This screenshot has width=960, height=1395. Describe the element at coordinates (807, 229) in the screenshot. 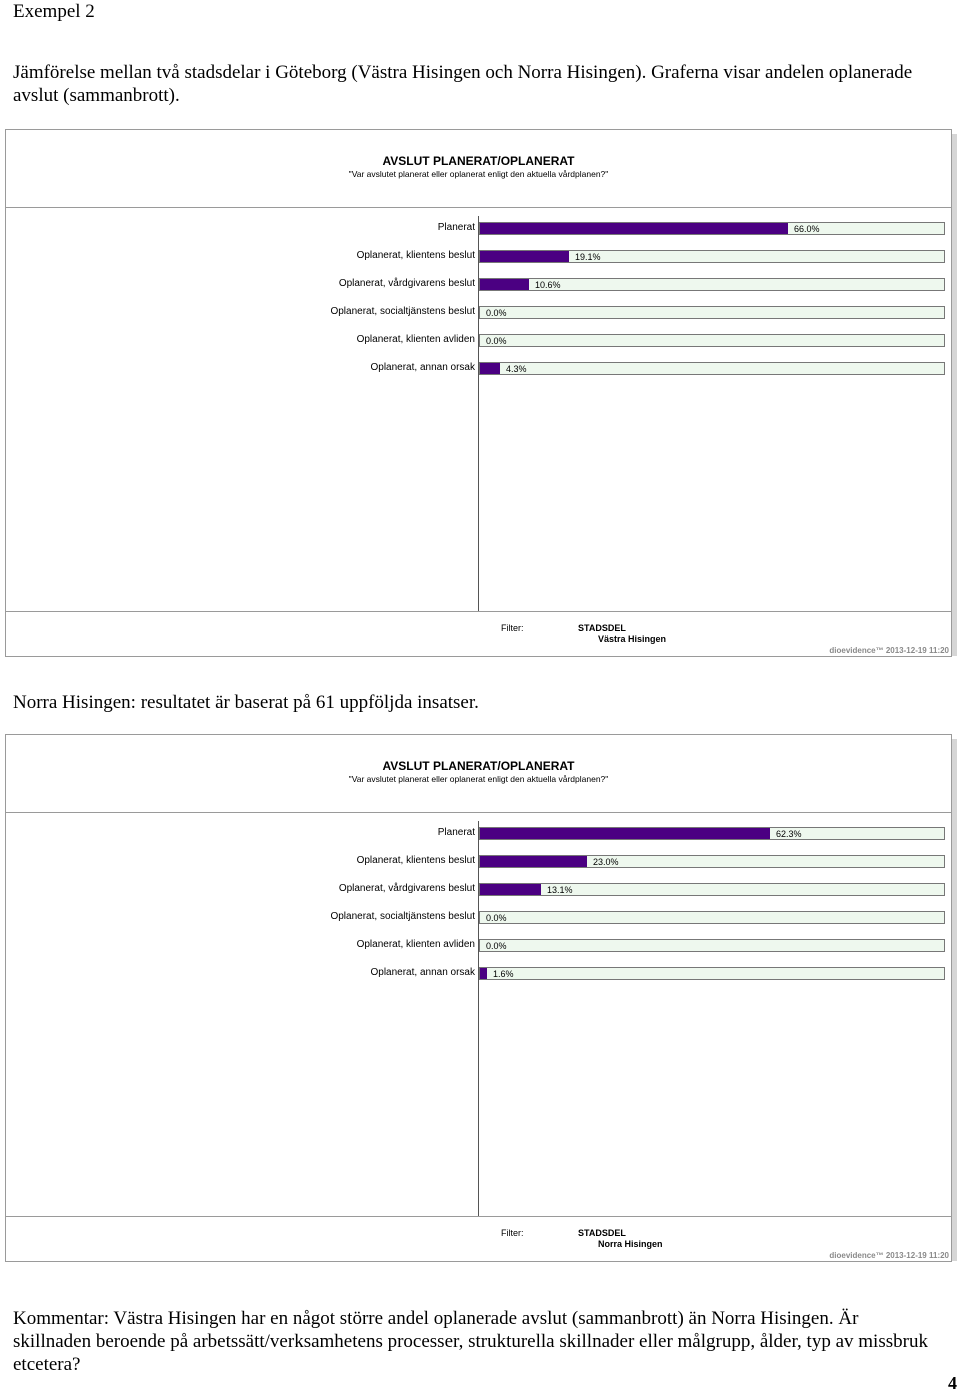

I see `bar-value-label: 66.0%` at that location.